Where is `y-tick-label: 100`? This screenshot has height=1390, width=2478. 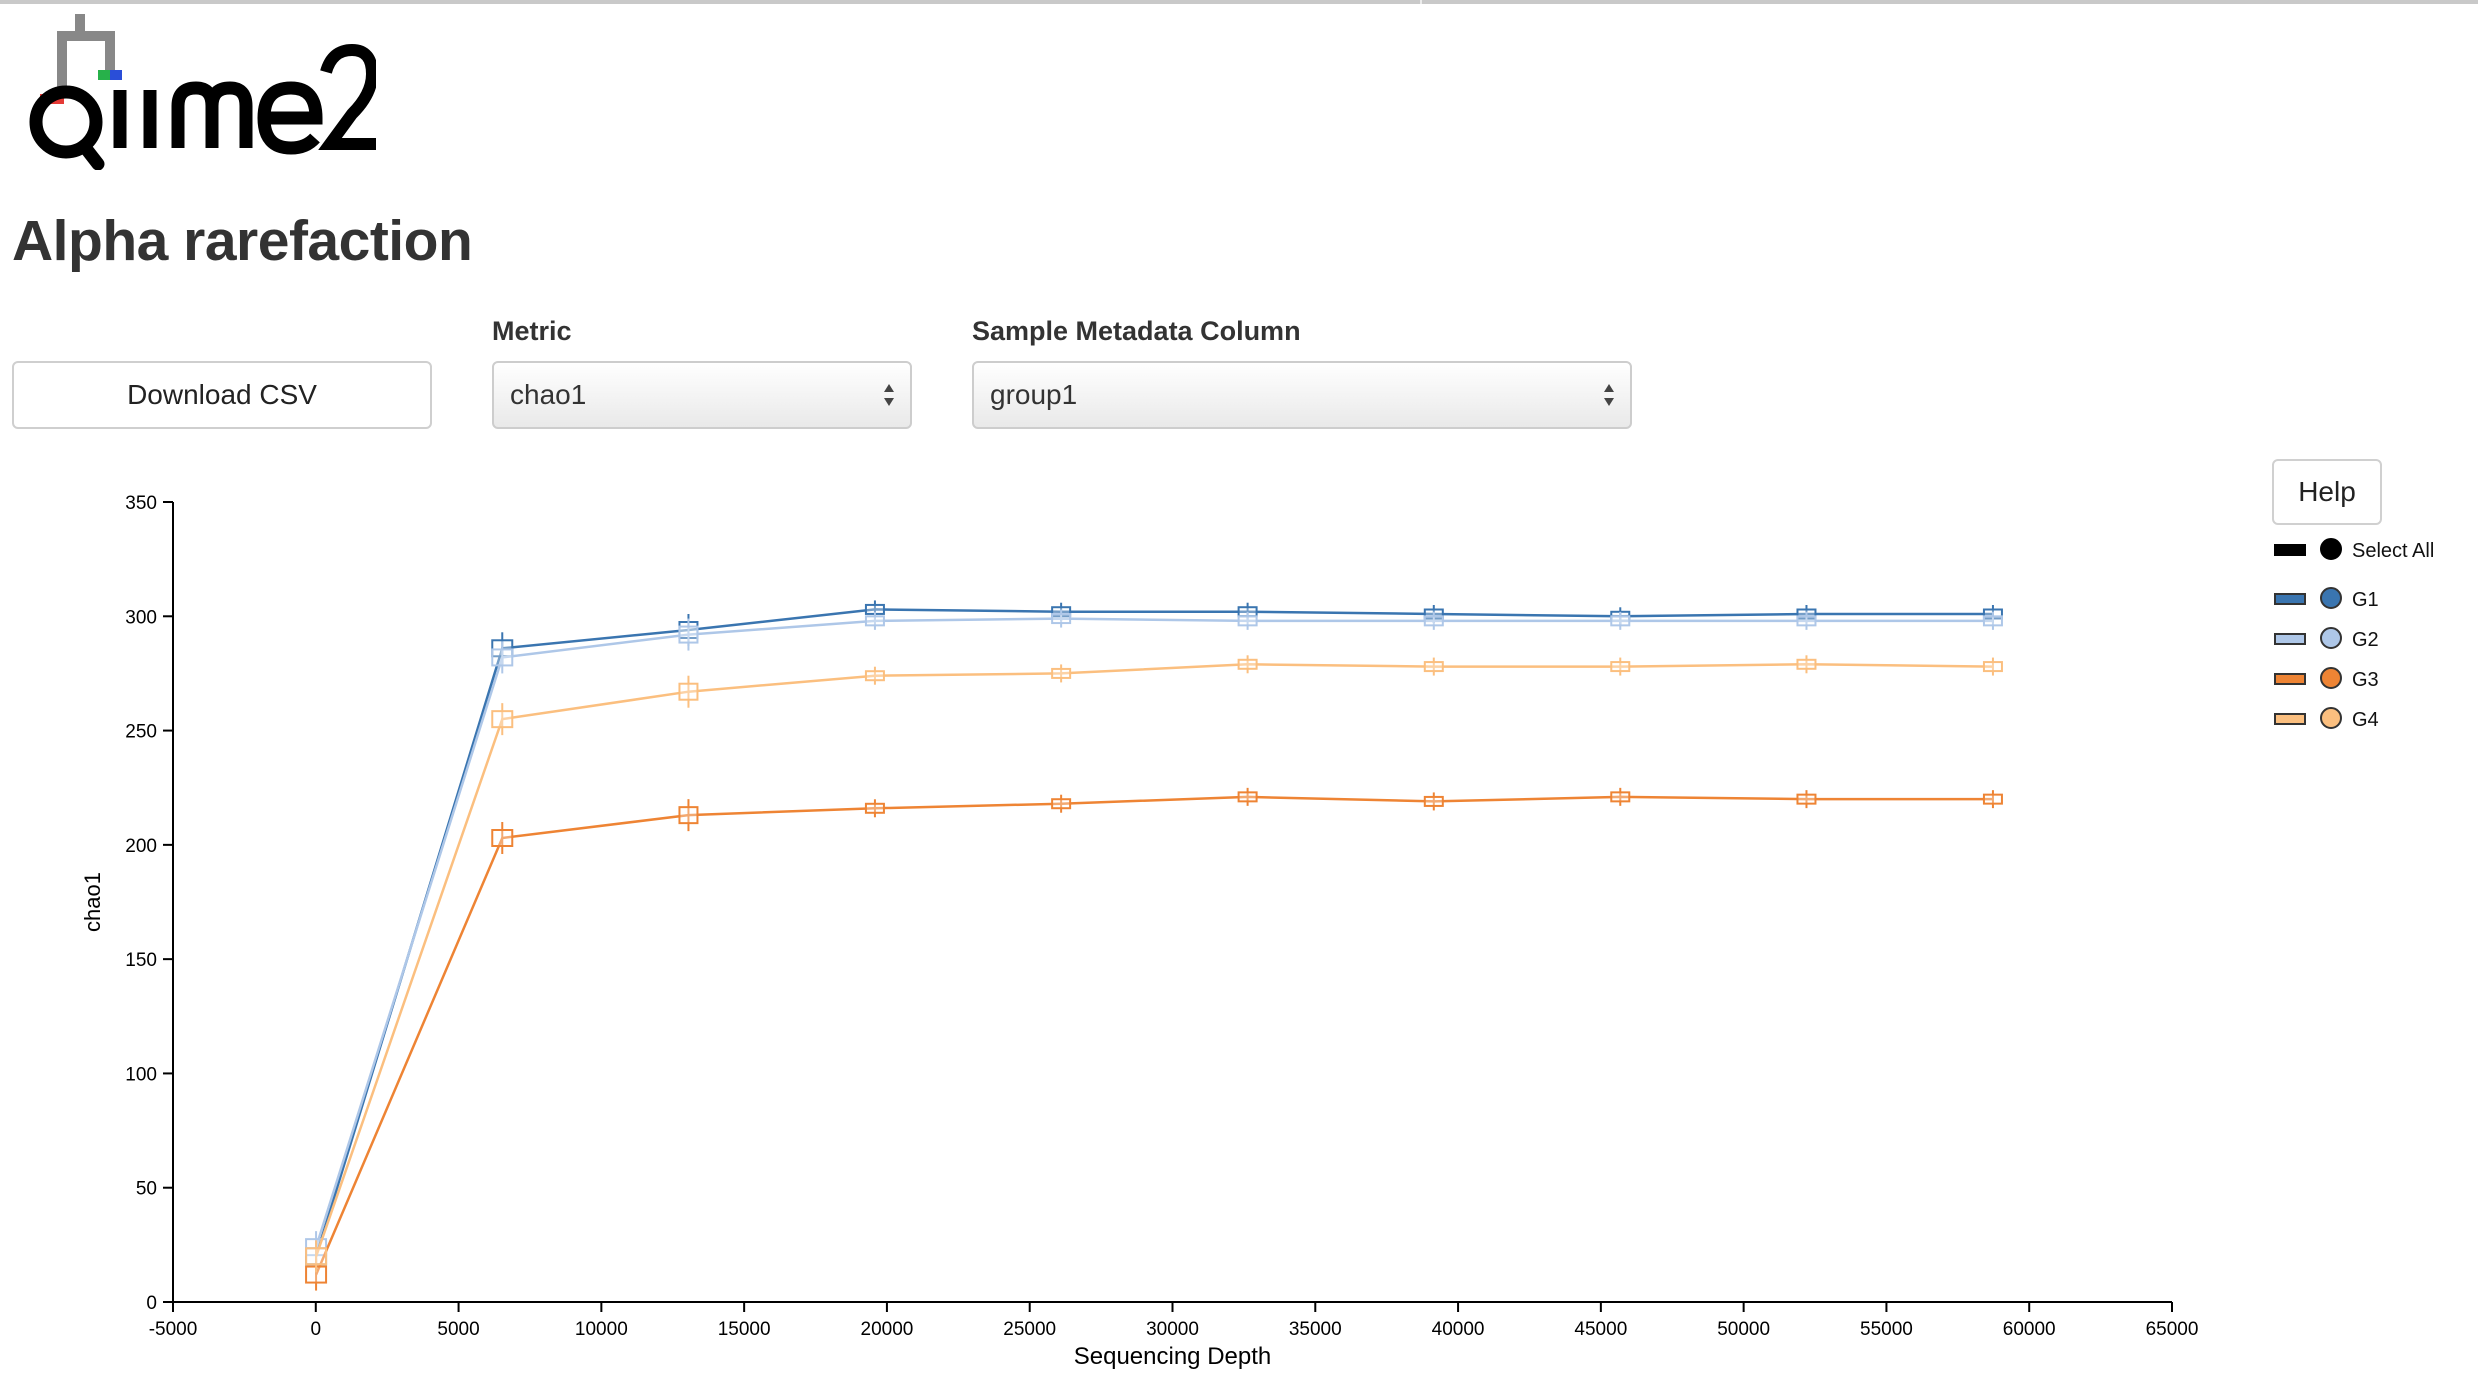
y-tick-label: 100 is located at coordinates (141, 1074).